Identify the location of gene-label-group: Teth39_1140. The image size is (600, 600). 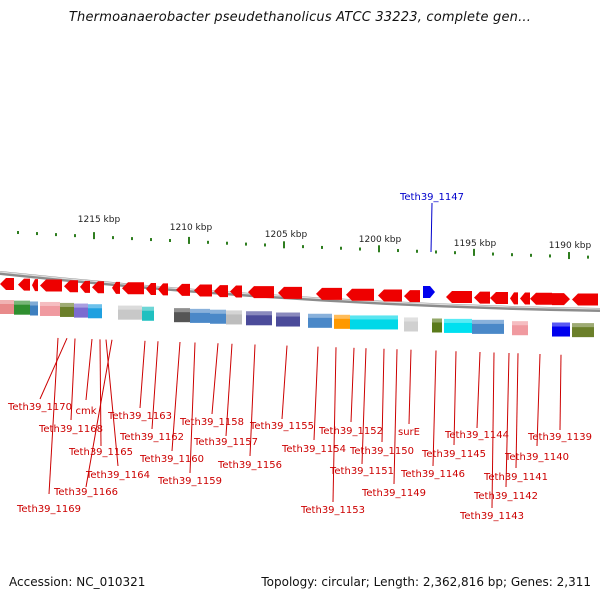
(536, 408).